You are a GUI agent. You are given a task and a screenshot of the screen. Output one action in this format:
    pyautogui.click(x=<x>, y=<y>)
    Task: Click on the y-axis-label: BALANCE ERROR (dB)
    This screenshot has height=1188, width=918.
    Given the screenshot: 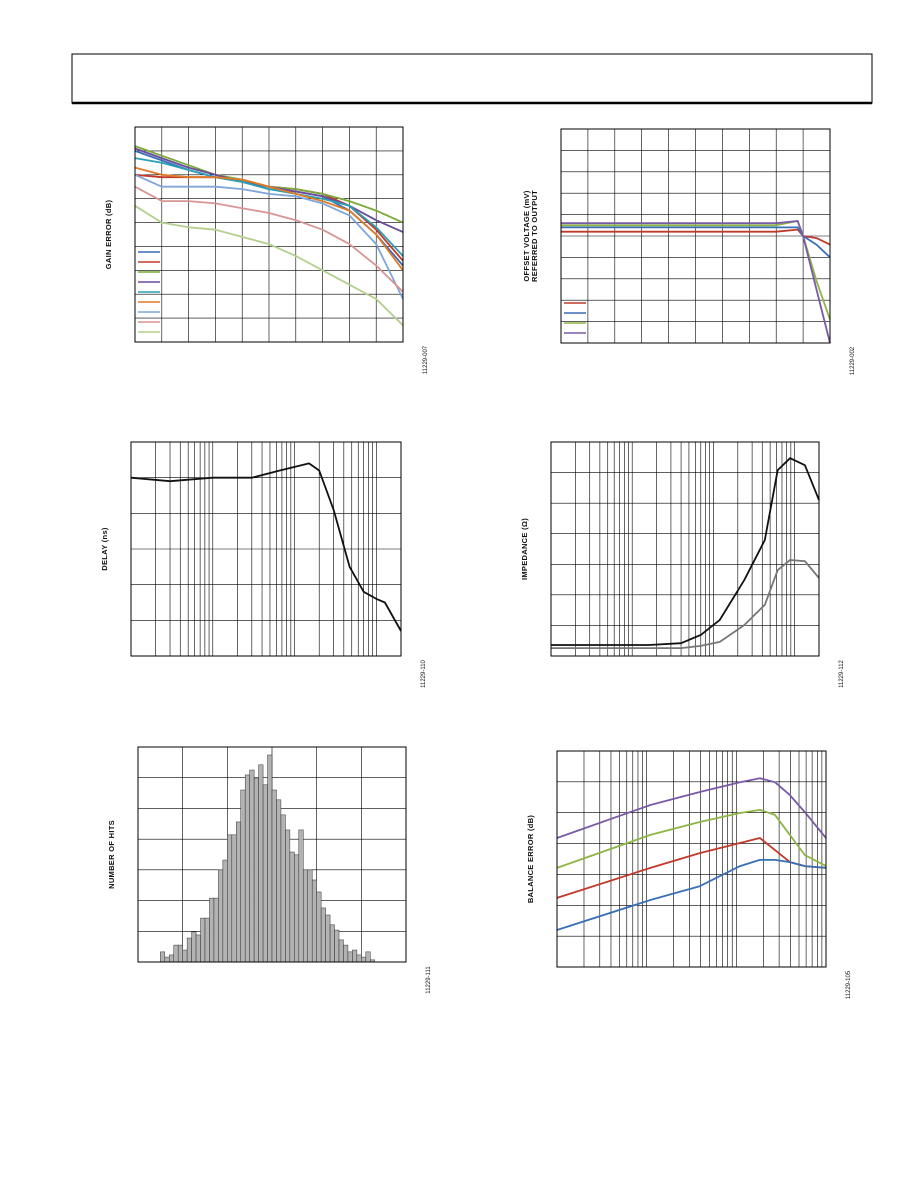 What is the action you would take?
    pyautogui.click(x=530, y=859)
    